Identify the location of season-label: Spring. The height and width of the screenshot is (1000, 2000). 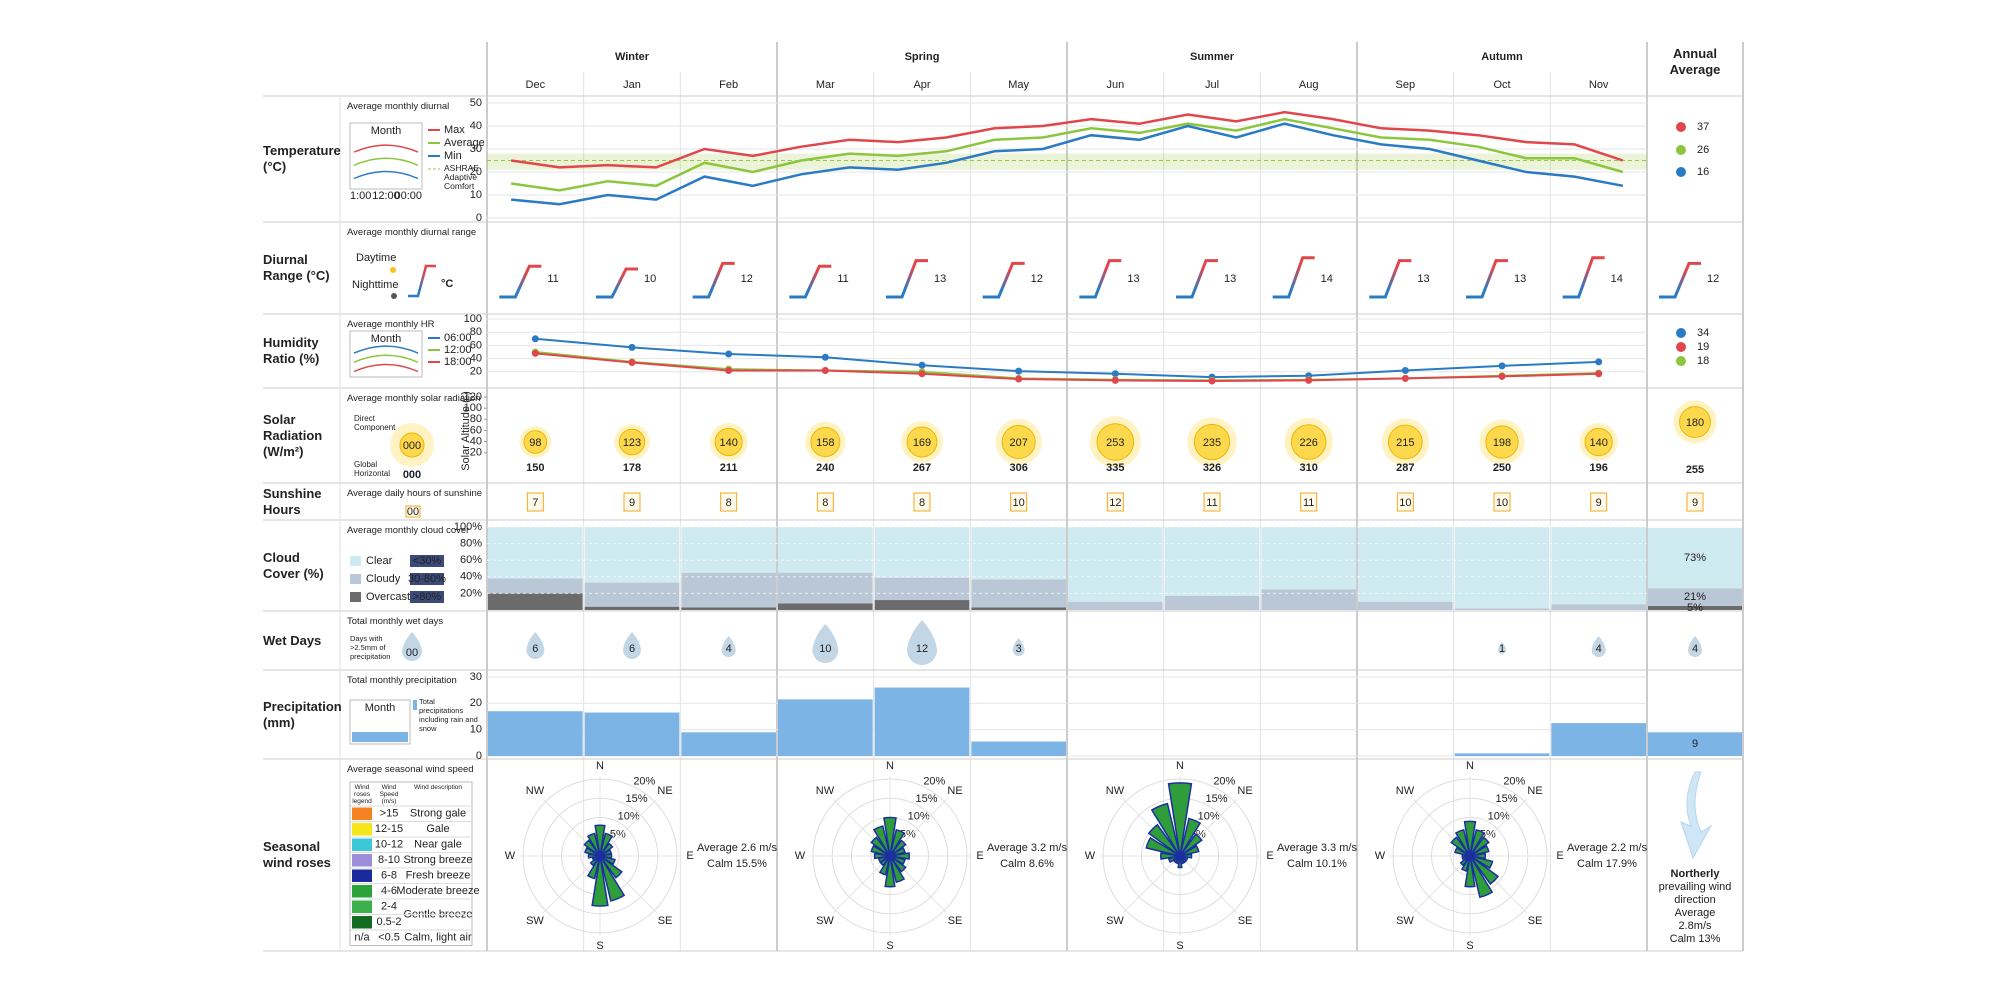
(922, 57).